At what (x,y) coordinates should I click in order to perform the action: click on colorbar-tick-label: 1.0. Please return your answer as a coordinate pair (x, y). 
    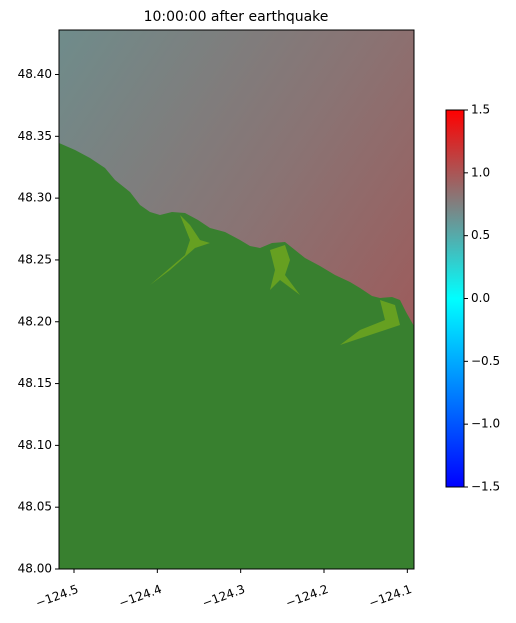
    Looking at the image, I should click on (480, 172).